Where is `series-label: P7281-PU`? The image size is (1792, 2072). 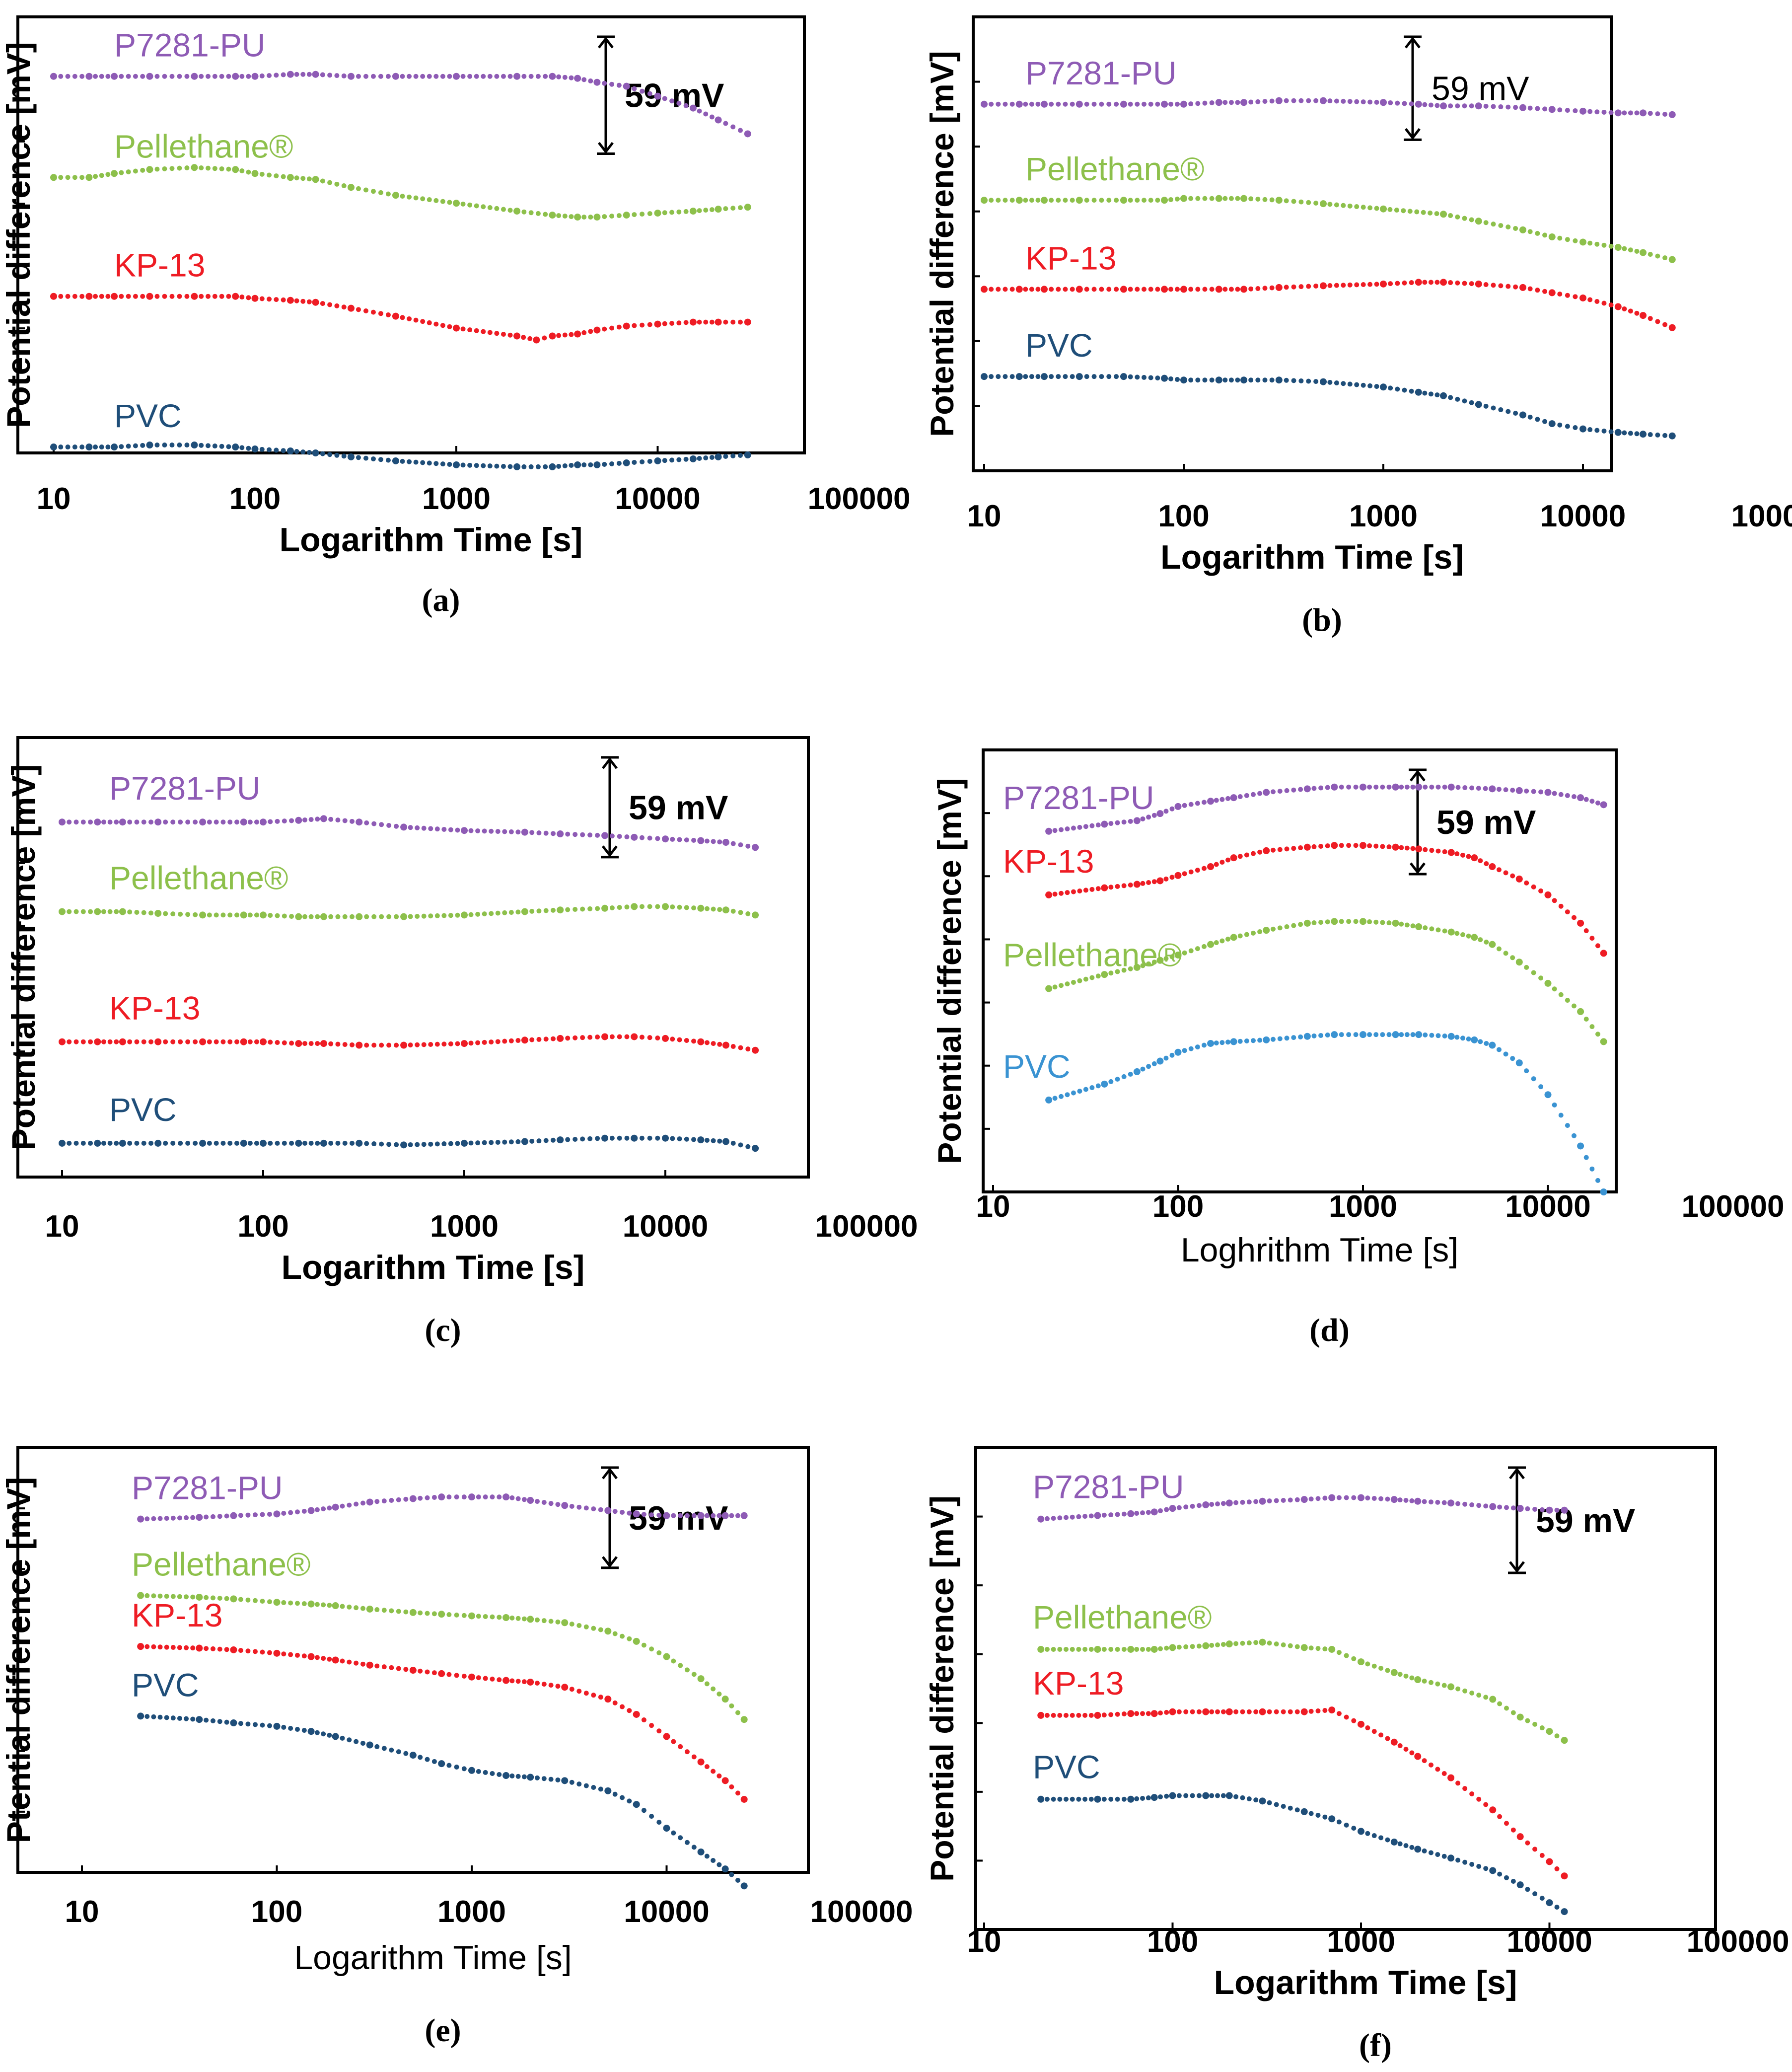 series-label: P7281-PU is located at coordinates (190, 45).